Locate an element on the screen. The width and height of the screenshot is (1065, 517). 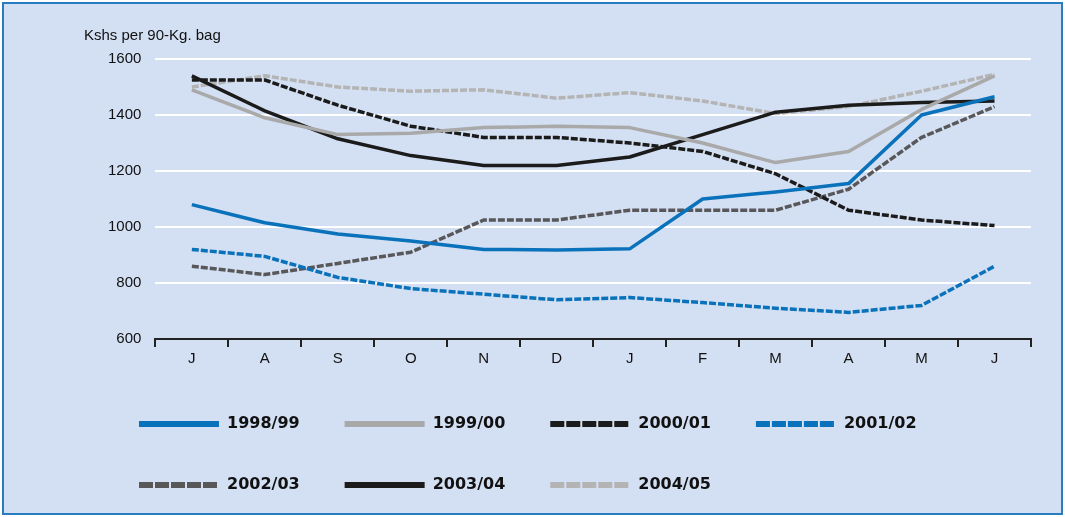
y-tick-label: 800 is located at coordinates (129, 282).